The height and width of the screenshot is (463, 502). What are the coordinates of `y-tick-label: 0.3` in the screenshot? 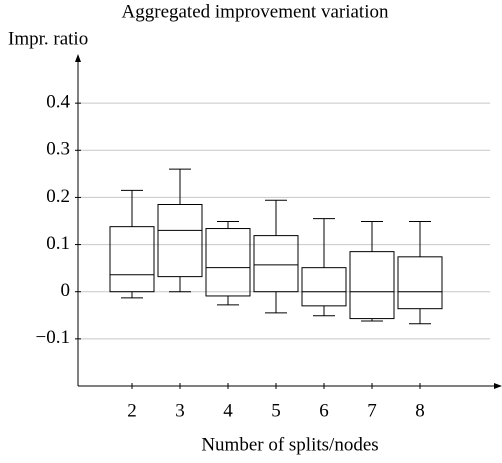 It's located at (58, 149).